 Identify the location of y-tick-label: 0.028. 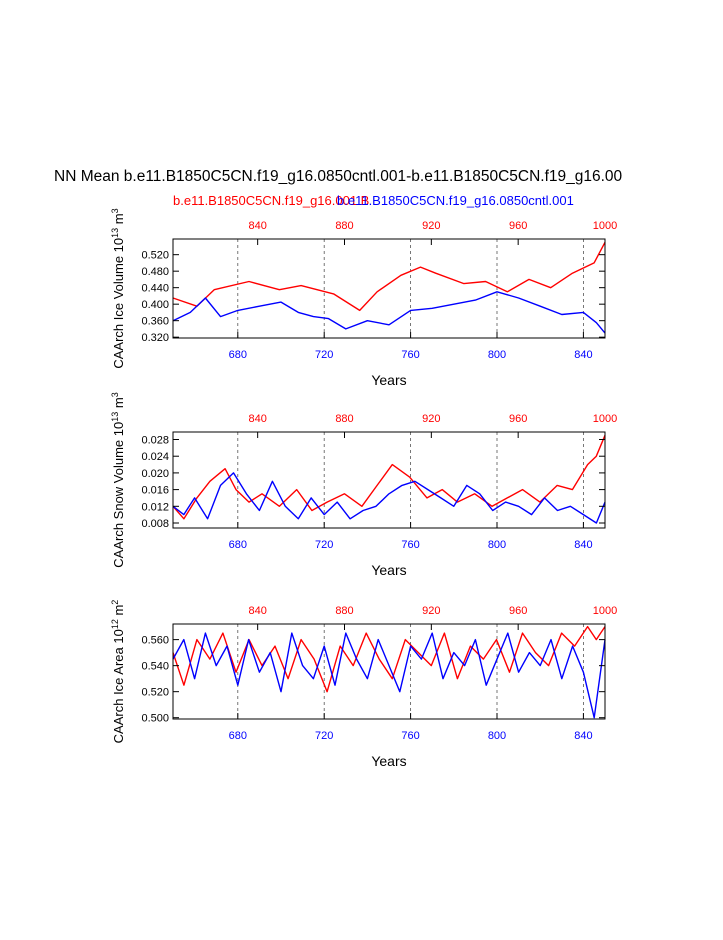
(155, 441).